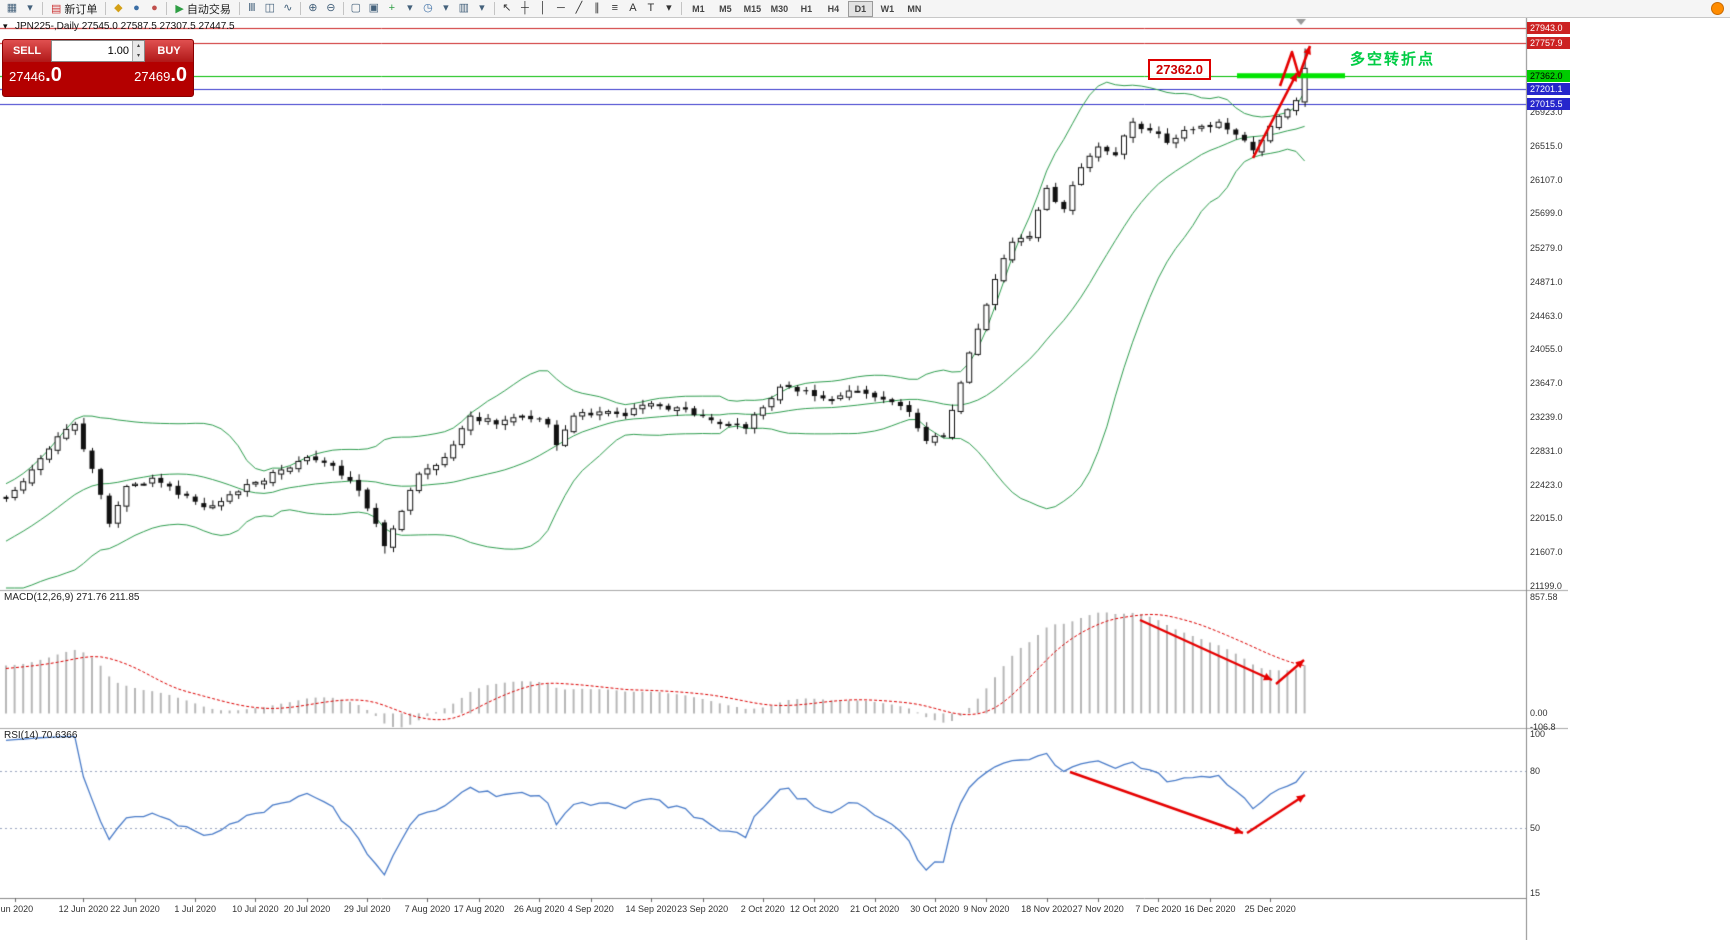 The height and width of the screenshot is (940, 1730). What do you see at coordinates (56, 9) in the screenshot?
I see `new-order-button-icon: ▤` at bounding box center [56, 9].